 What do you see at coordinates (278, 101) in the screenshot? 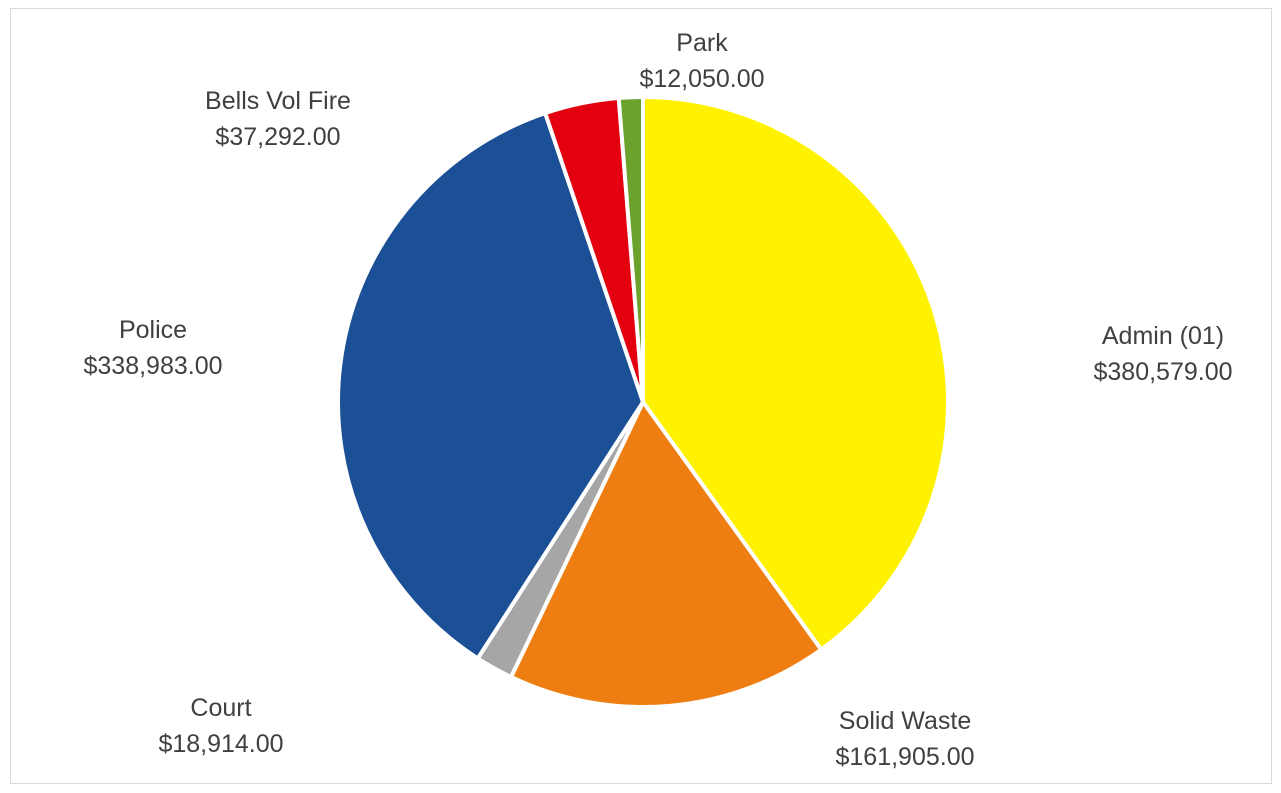
I see `label-bells-vol-fire-name: Bells Vol Fire` at bounding box center [278, 101].